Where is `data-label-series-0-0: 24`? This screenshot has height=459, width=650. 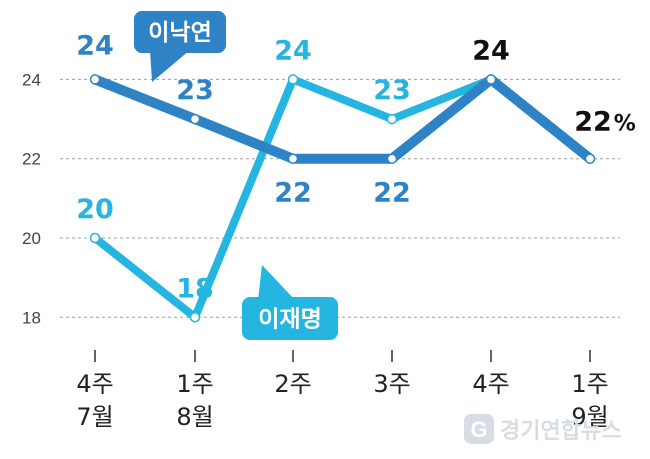 data-label-series-0-0: 24 is located at coordinates (95, 45).